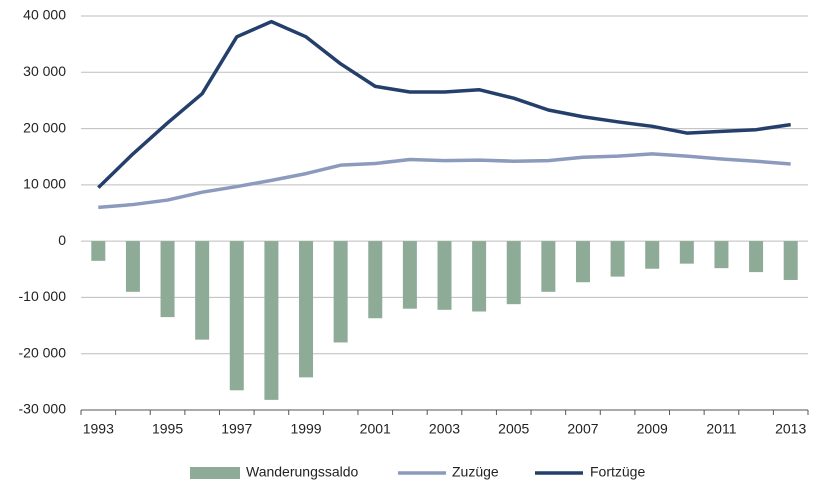 The width and height of the screenshot is (817, 483). I want to click on y-tick-label: 30 000, so click(44, 71).